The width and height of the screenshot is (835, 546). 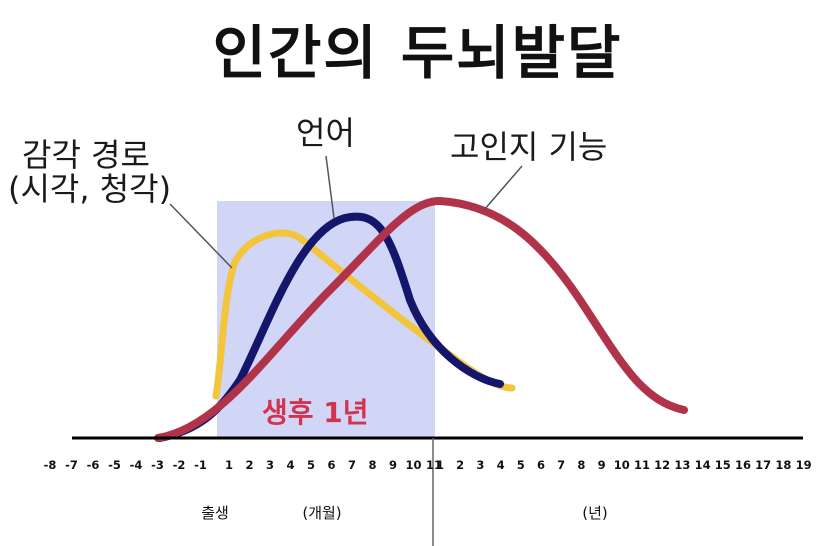 What do you see at coordinates (270, 465) in the screenshot?
I see `month-tick: 3` at bounding box center [270, 465].